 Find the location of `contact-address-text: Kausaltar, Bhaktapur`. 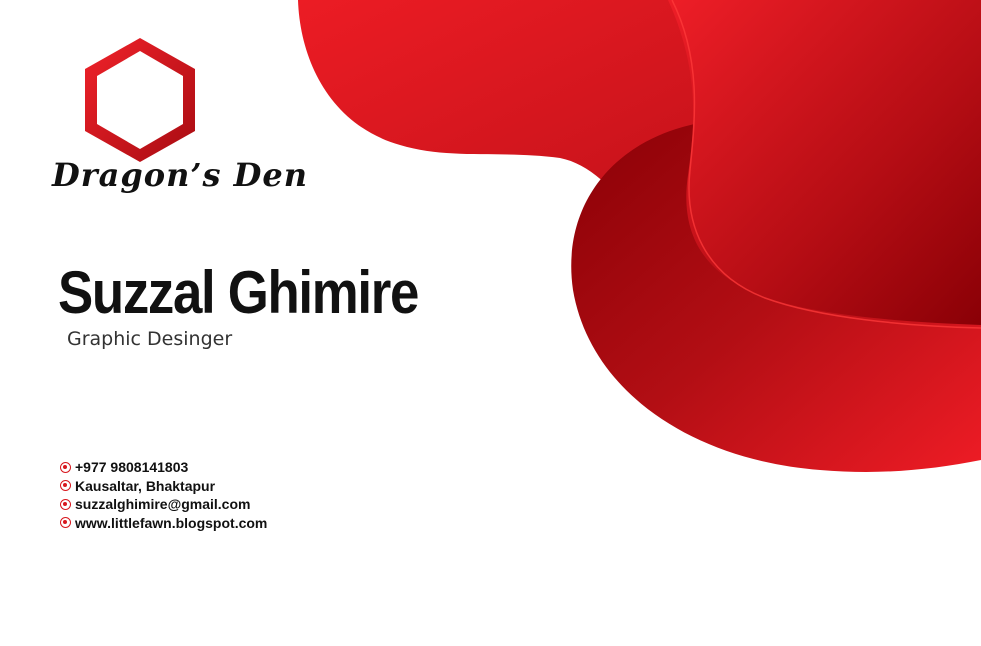

contact-address-text: Kausaltar, Bhaktapur is located at coordinates (145, 485).